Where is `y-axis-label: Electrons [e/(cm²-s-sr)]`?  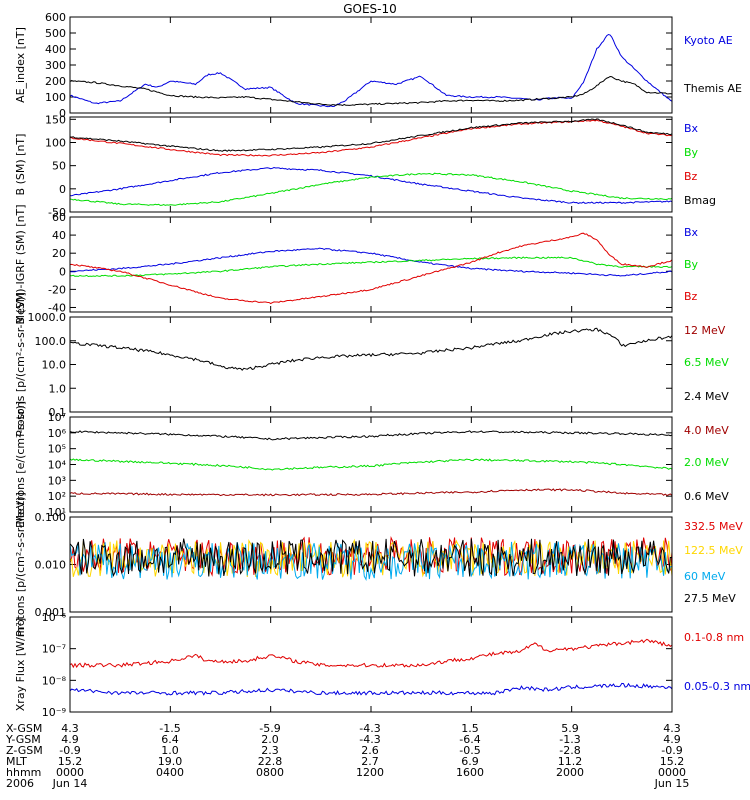
y-axis-label: Electrons [e/(cm²-s-sr)] is located at coordinates (20, 464).